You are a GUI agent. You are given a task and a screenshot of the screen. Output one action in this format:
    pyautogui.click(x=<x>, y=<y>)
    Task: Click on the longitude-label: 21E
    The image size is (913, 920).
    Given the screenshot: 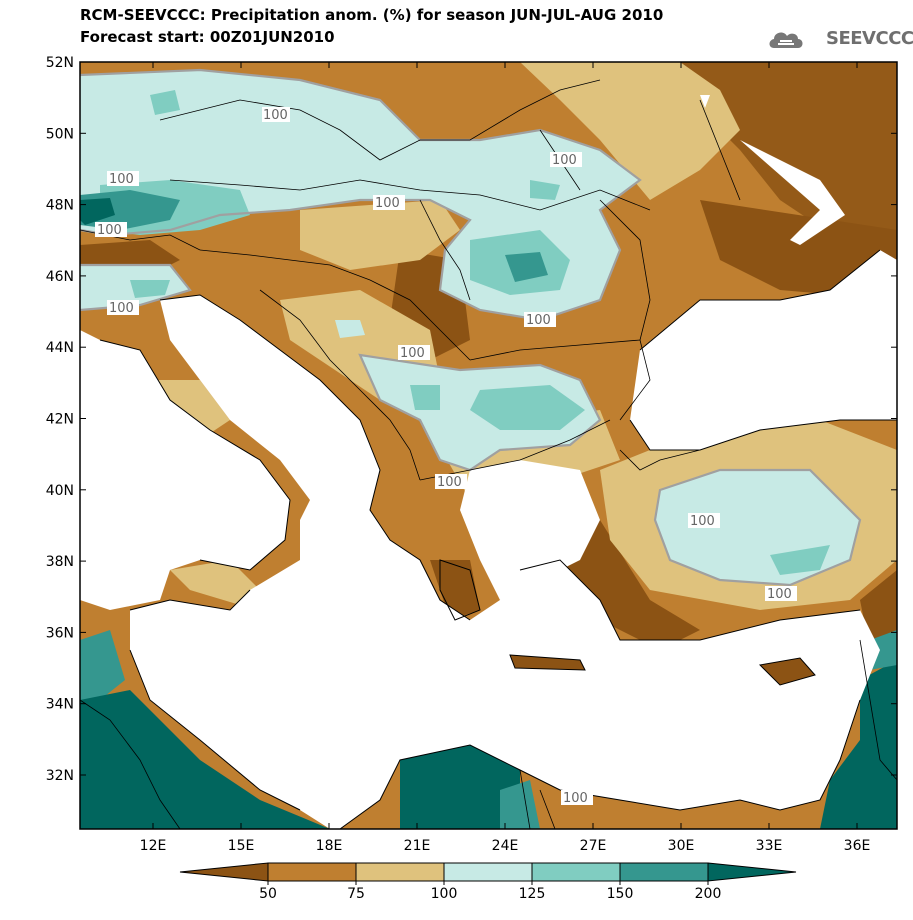 What is the action you would take?
    pyautogui.click(x=417, y=846)
    